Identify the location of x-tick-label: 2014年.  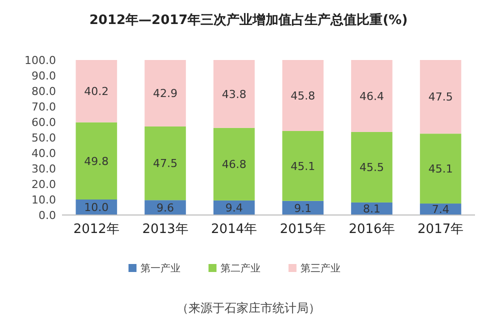
(234, 229).